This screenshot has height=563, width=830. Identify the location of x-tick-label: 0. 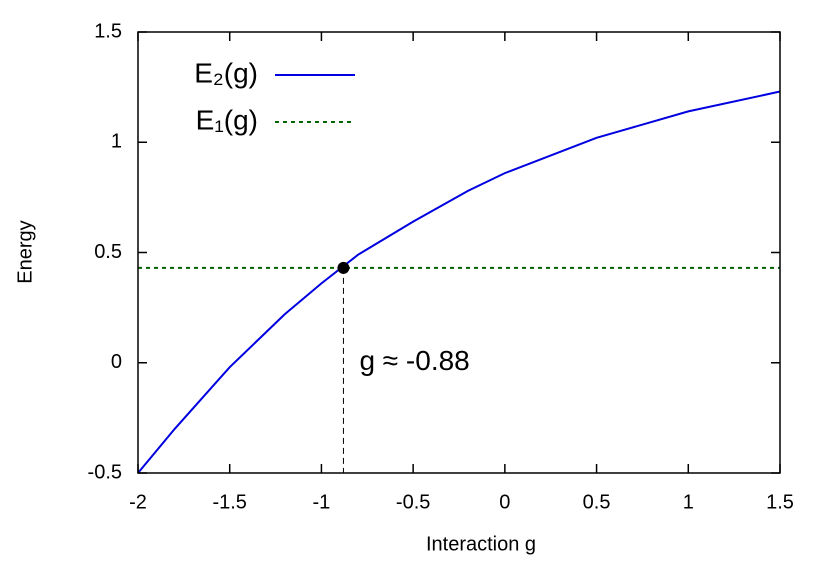
(504, 502).